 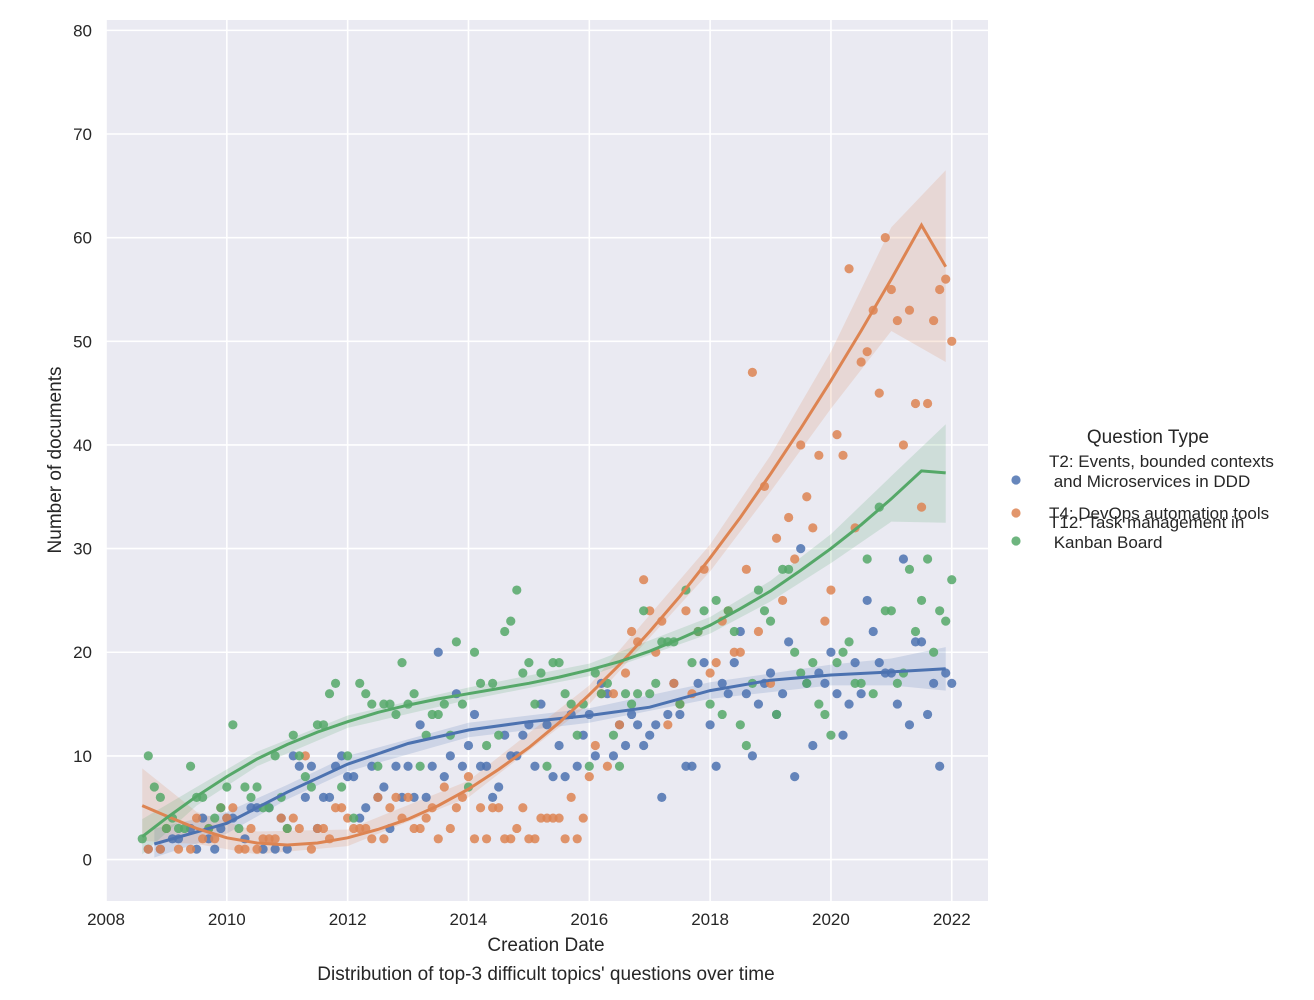 I want to click on x-tick-labels: 2008 2010 2012 2014 2016 2018 2020 2022, so click(x=529, y=919).